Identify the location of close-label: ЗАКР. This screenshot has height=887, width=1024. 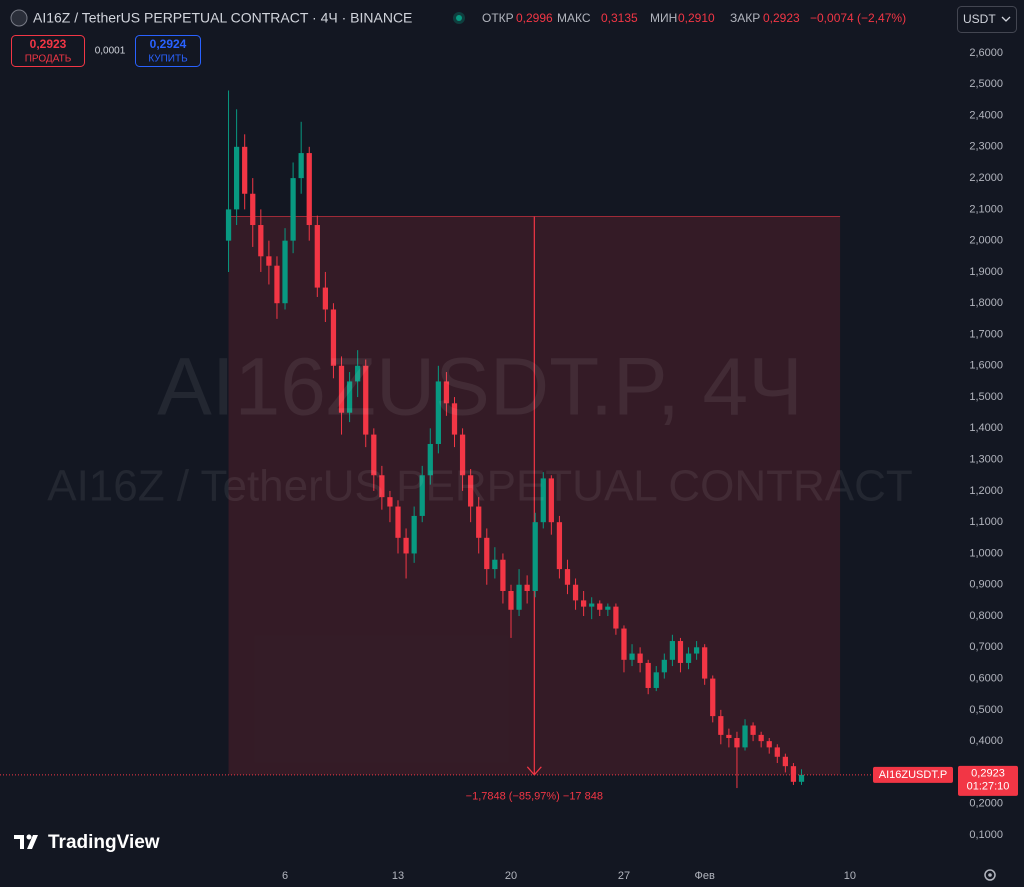
(745, 18).